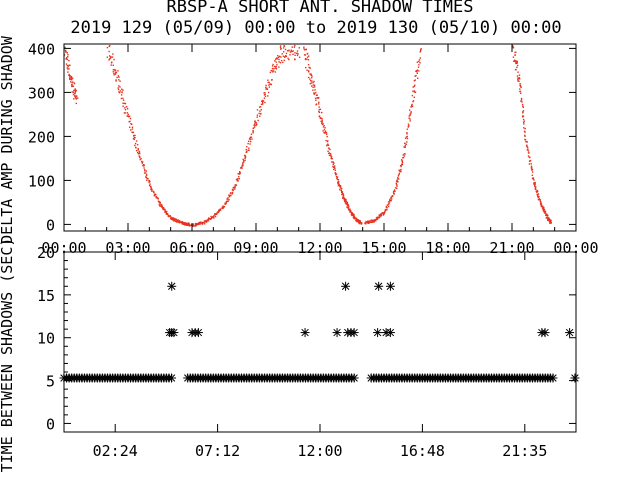  I want to click on top-y-tick-label: 300, so click(41, 93).